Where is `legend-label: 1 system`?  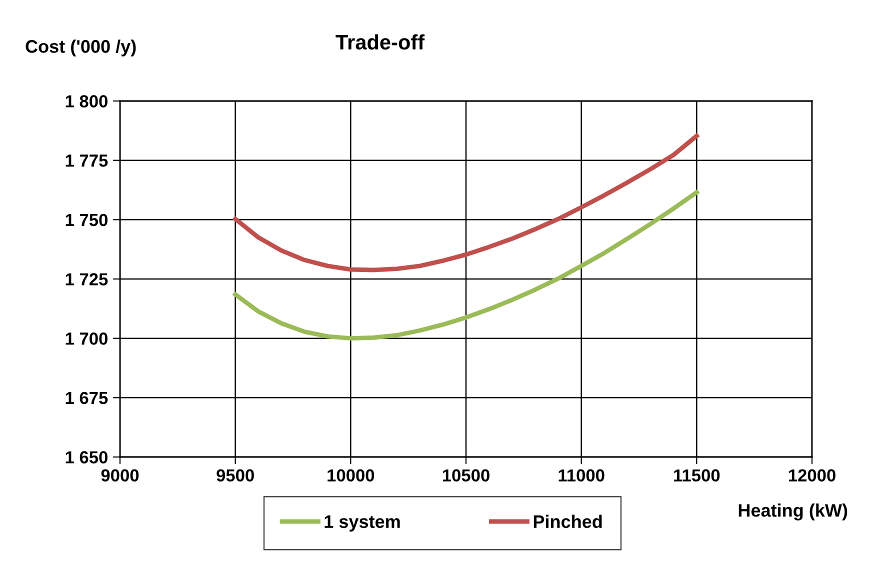 legend-label: 1 system is located at coordinates (362, 523).